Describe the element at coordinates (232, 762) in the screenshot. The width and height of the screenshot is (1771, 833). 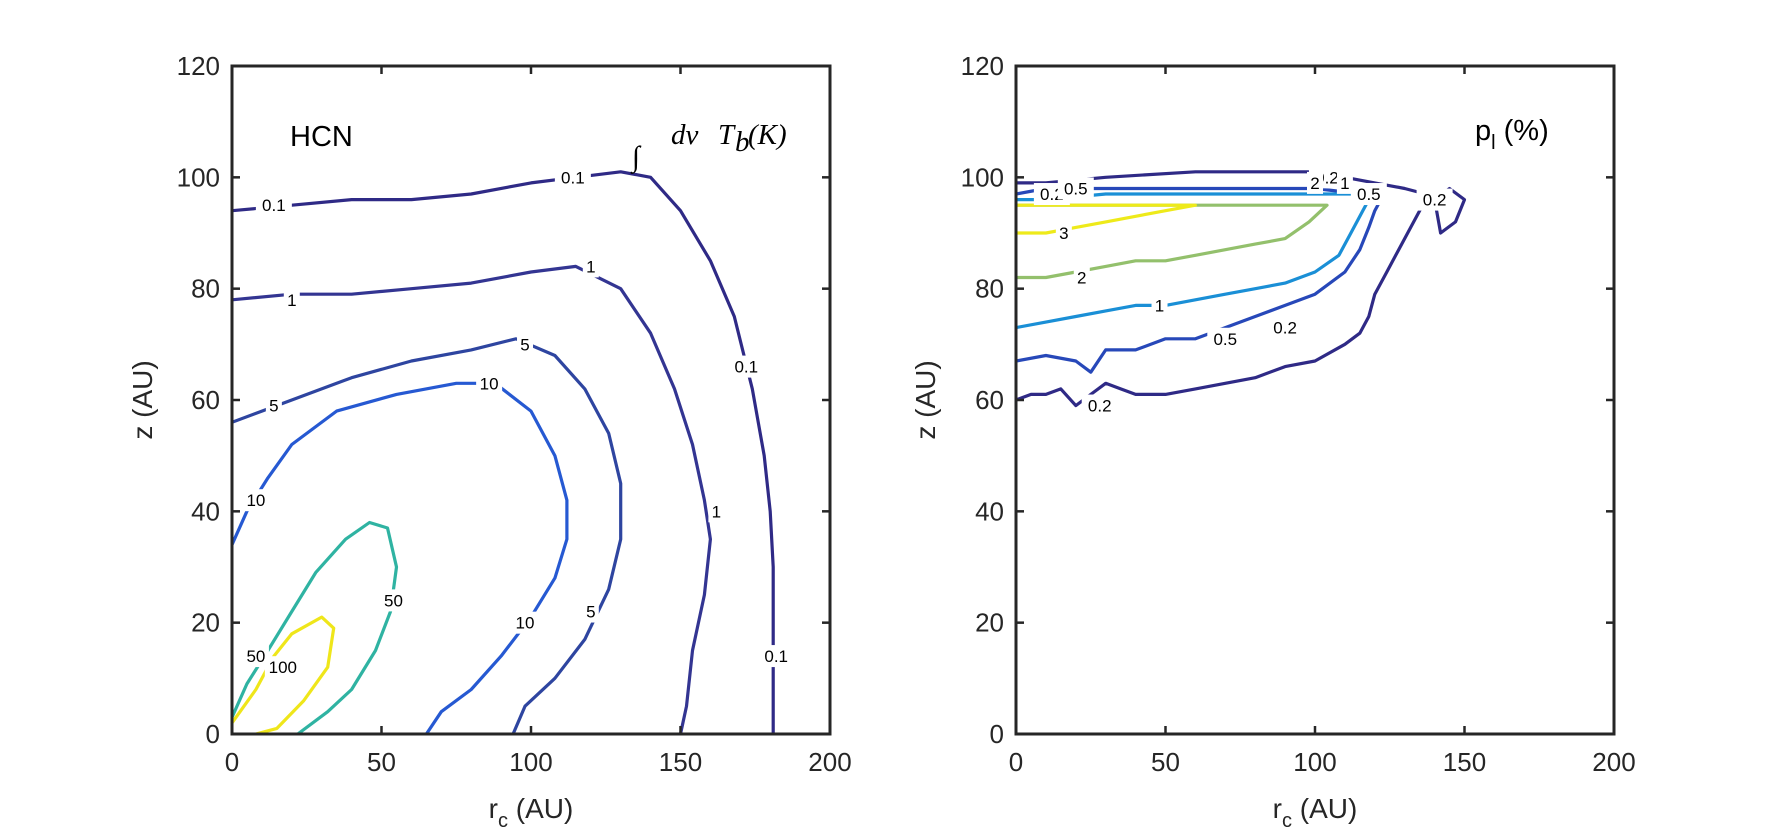
I see `x-tick-label-0-0: 0` at that location.